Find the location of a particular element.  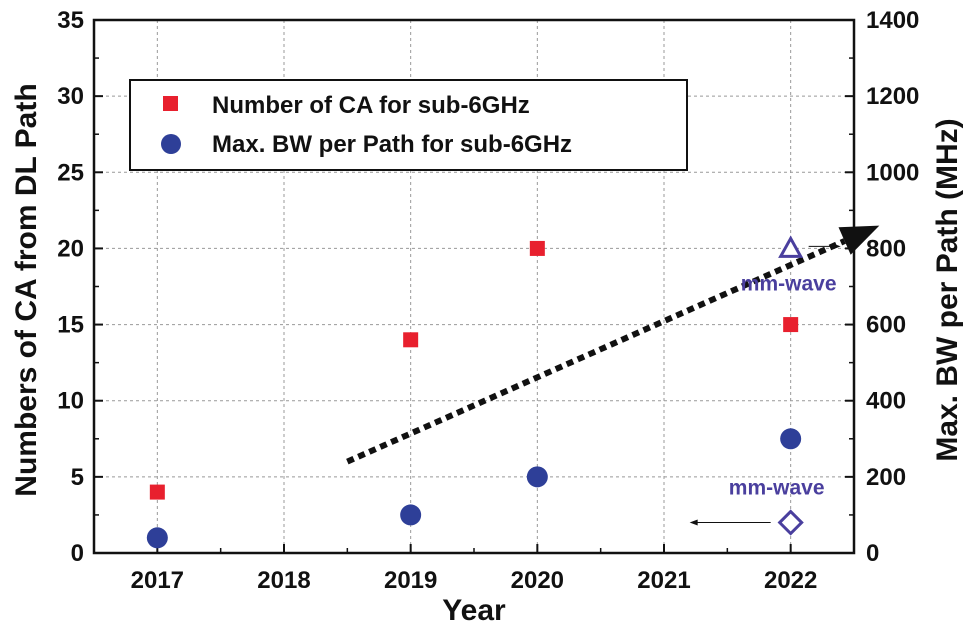

x-tick-label-2018: 2018 is located at coordinates (283, 580).